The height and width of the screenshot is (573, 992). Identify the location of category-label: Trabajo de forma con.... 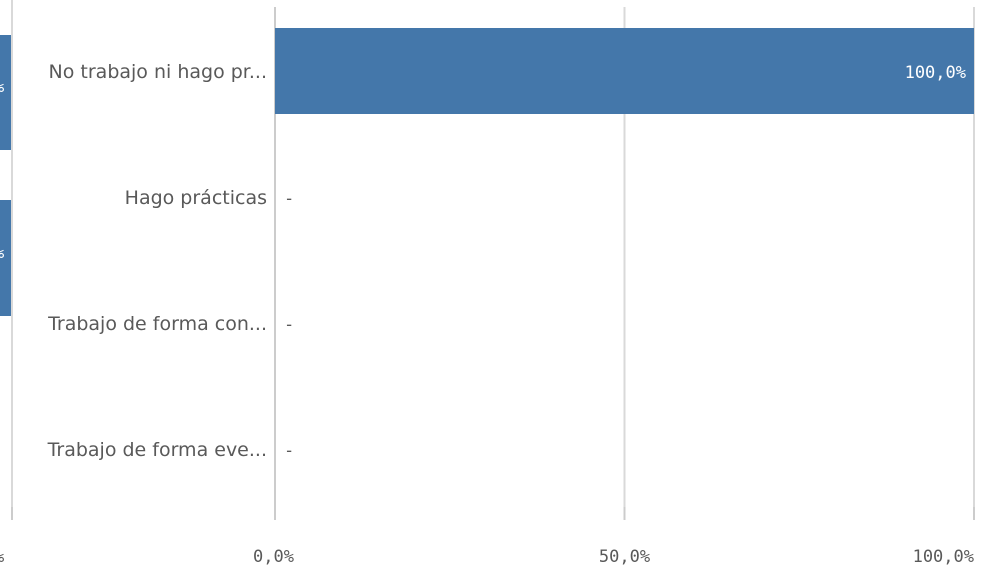
(157, 324).